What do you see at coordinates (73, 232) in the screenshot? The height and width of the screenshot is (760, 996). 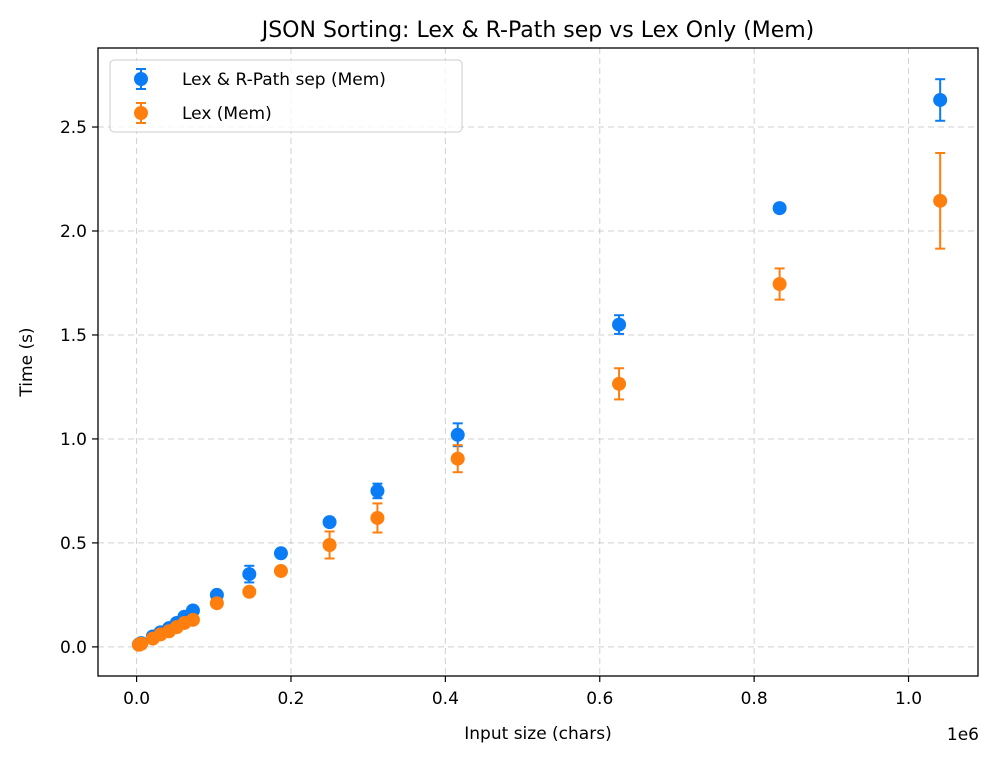 I see `y-tick-label: 2.0` at bounding box center [73, 232].